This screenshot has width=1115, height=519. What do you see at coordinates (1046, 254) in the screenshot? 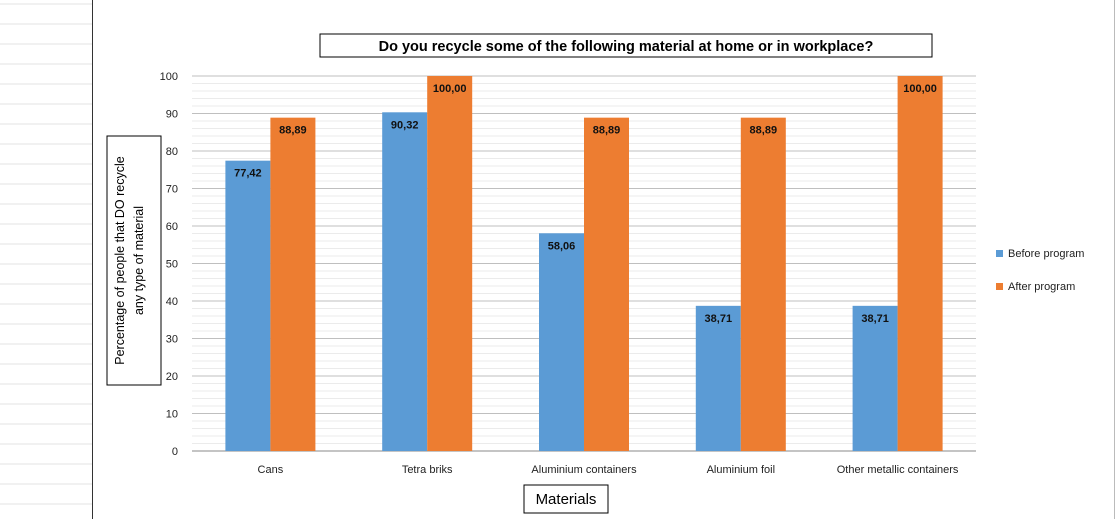
I see `legend-label-before: Before program` at bounding box center [1046, 254].